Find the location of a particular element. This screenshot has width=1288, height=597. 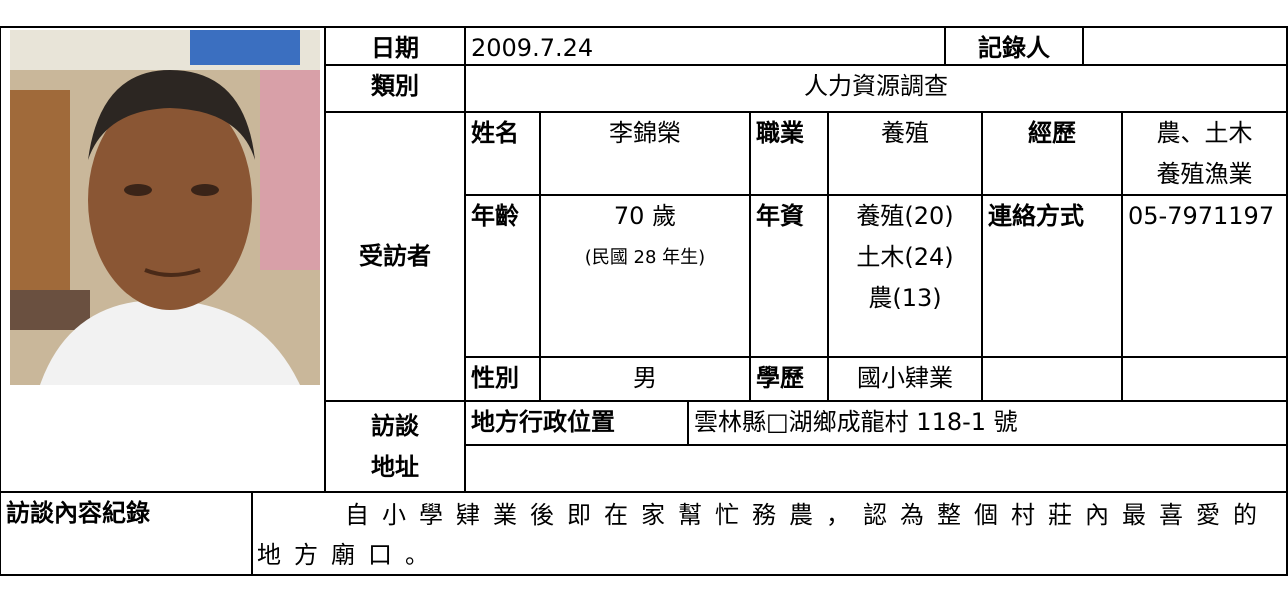

value: 70 歲 (民國 28 年生) is located at coordinates (645, 276).